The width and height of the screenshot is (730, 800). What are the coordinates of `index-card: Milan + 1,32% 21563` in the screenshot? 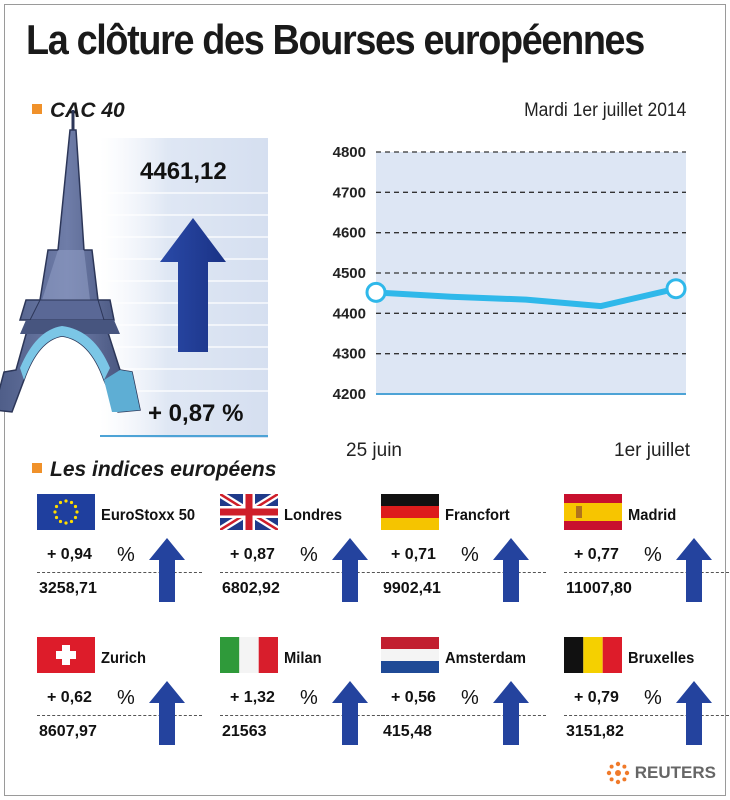 It's located at (305, 697).